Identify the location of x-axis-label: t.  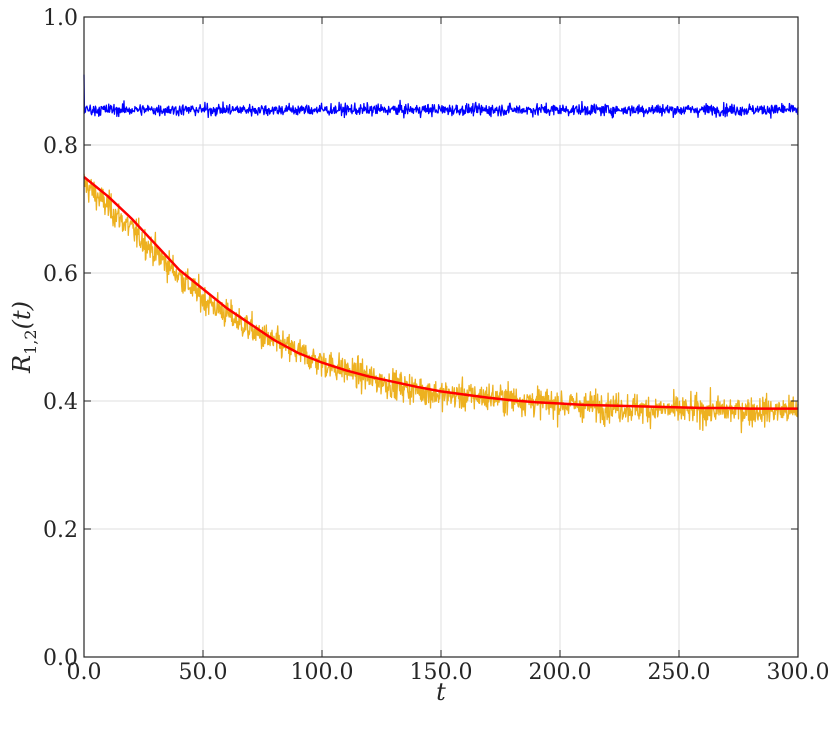
(441, 692).